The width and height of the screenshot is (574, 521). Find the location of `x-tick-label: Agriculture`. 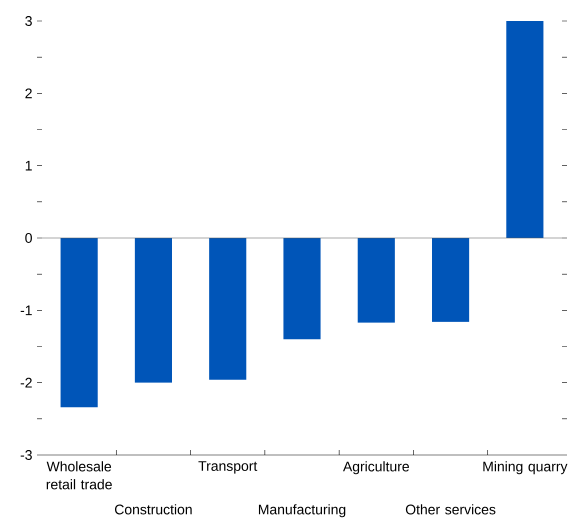

x-tick-label: Agriculture is located at coordinates (375, 467).